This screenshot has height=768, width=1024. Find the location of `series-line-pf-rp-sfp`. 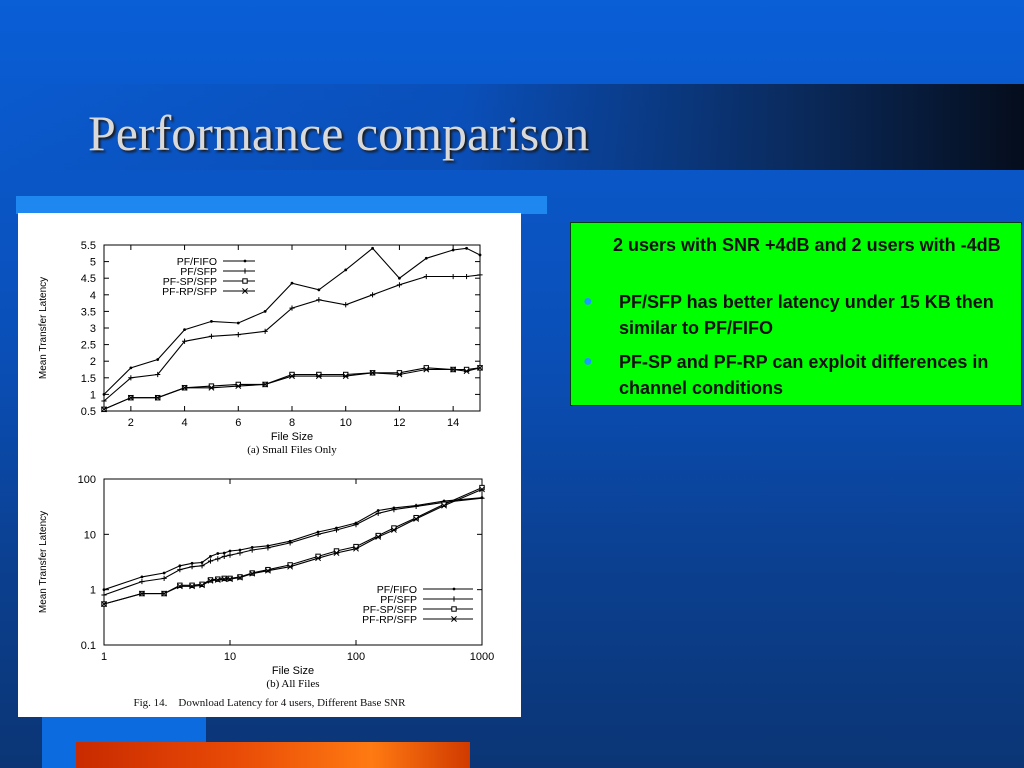

series-line-pf-rp-sfp is located at coordinates (292, 388).